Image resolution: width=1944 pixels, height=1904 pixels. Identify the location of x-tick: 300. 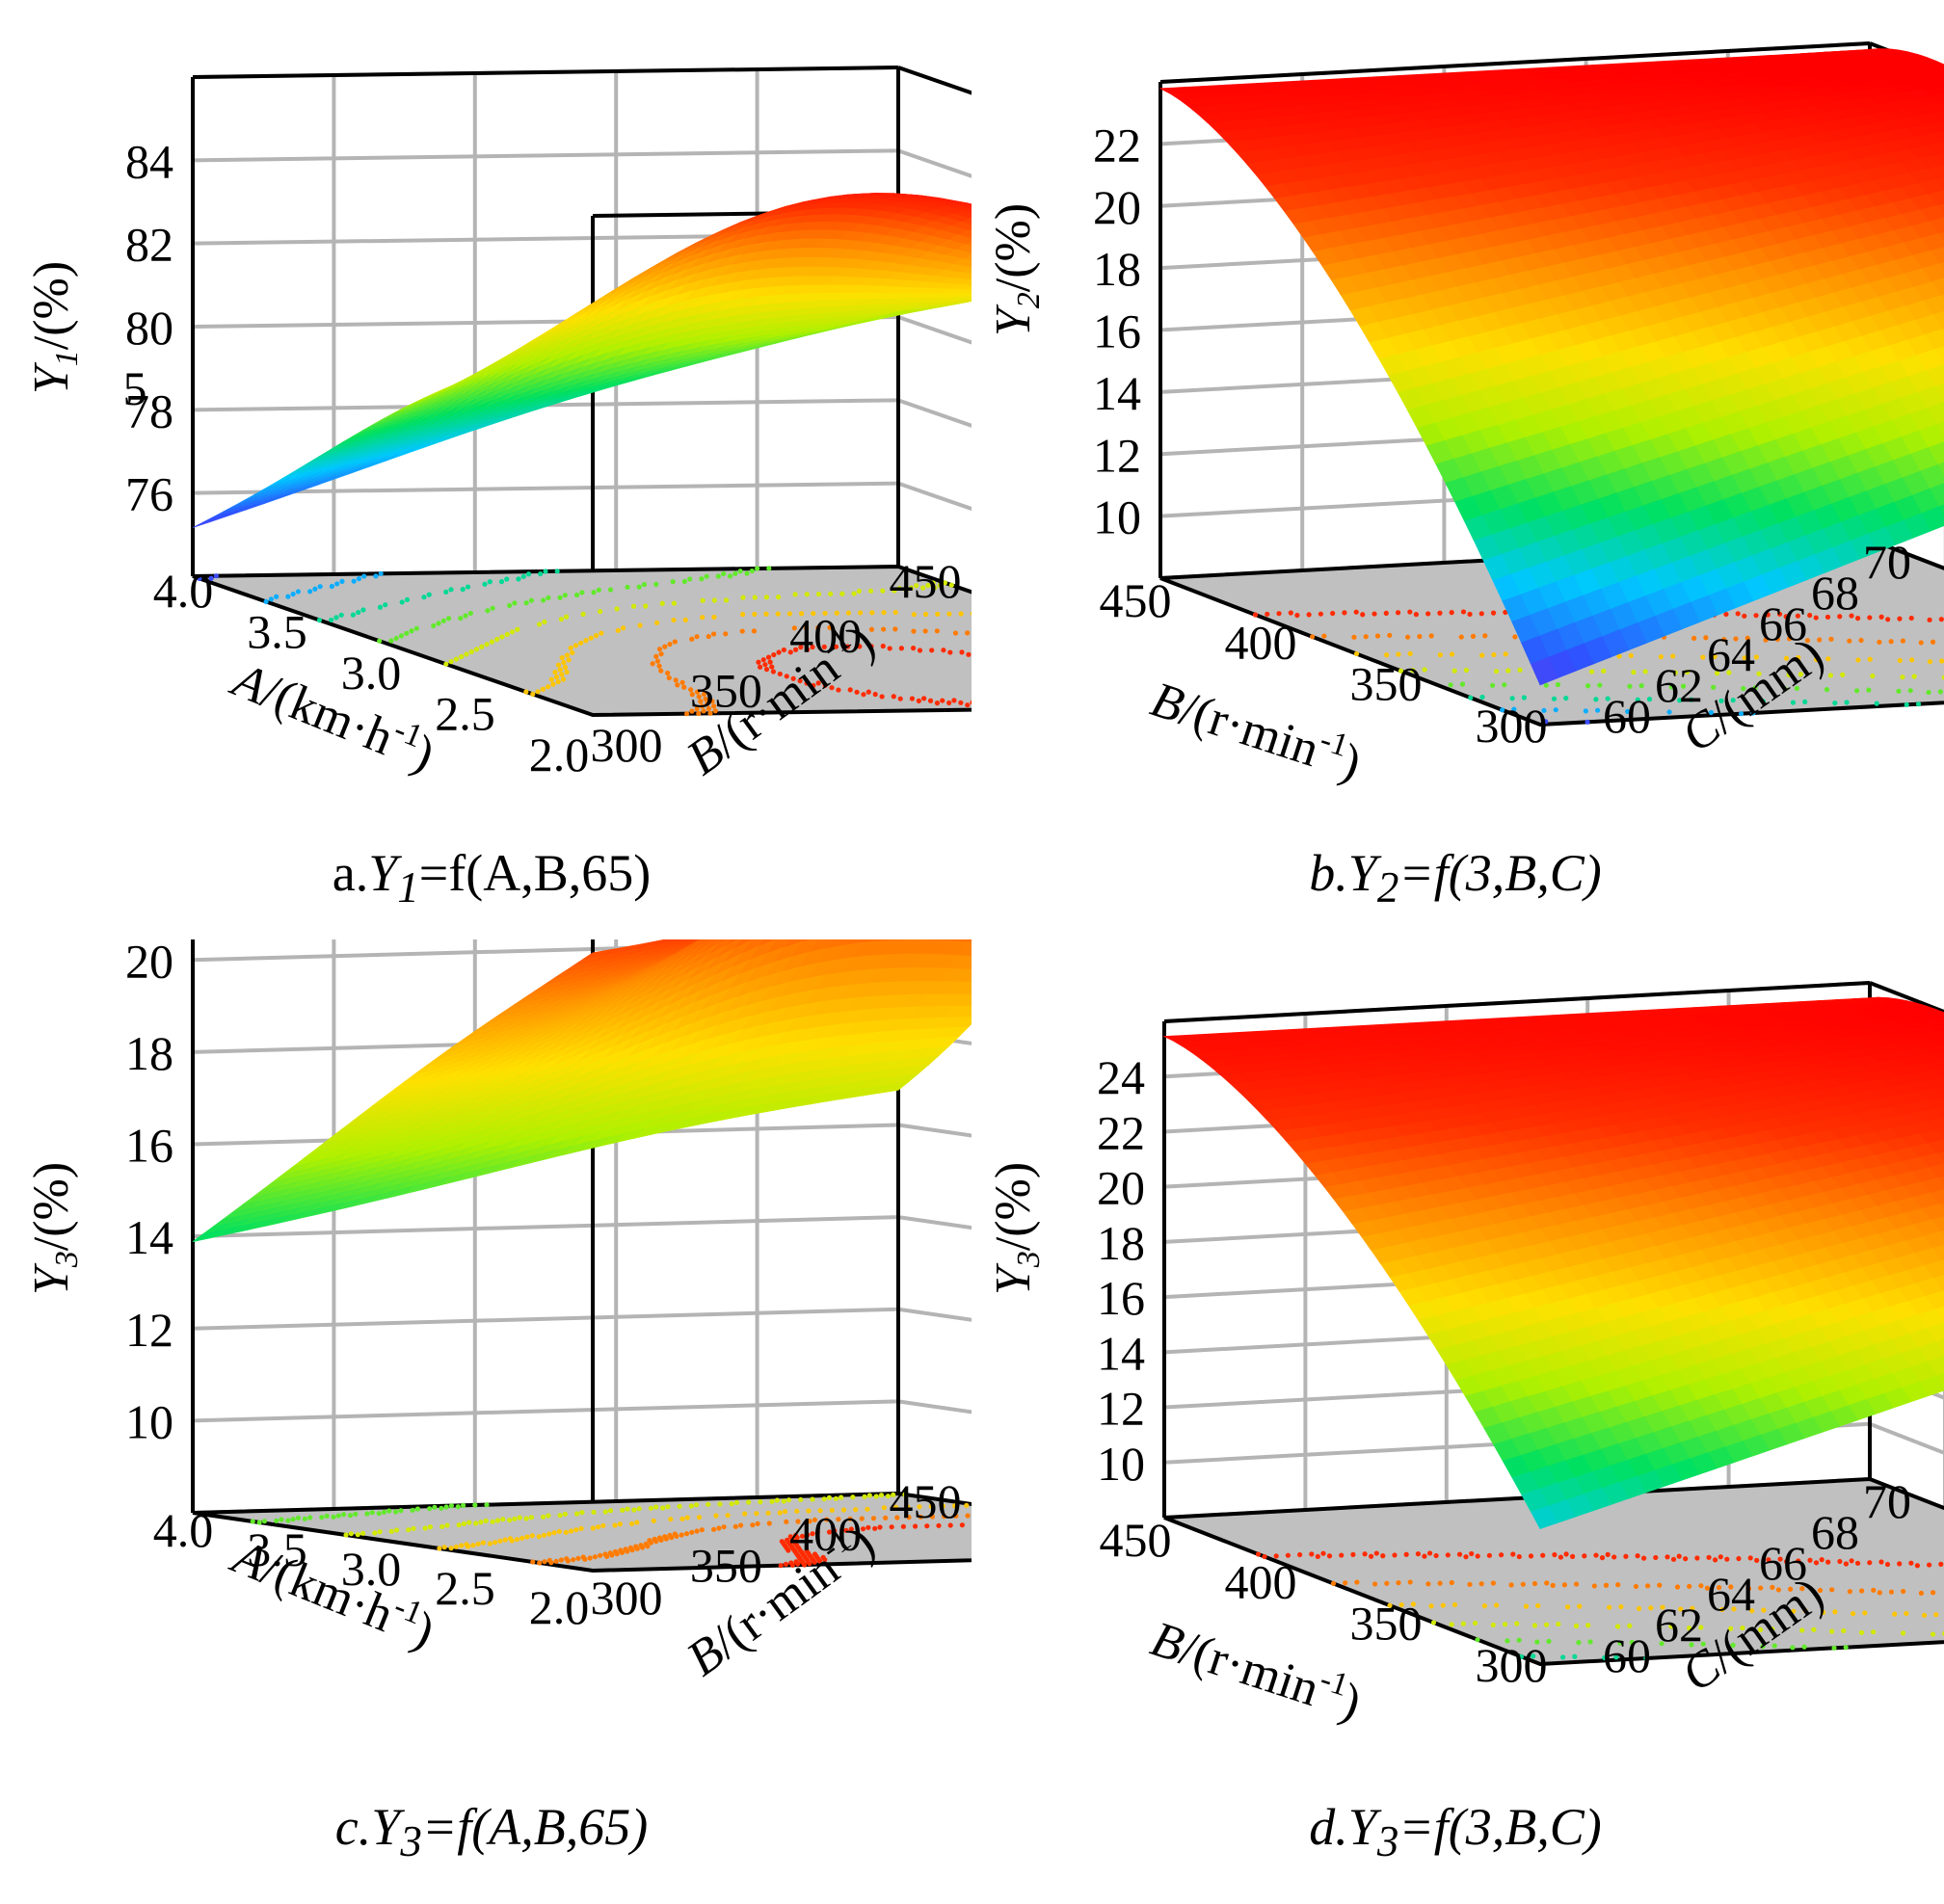
(1512, 726).